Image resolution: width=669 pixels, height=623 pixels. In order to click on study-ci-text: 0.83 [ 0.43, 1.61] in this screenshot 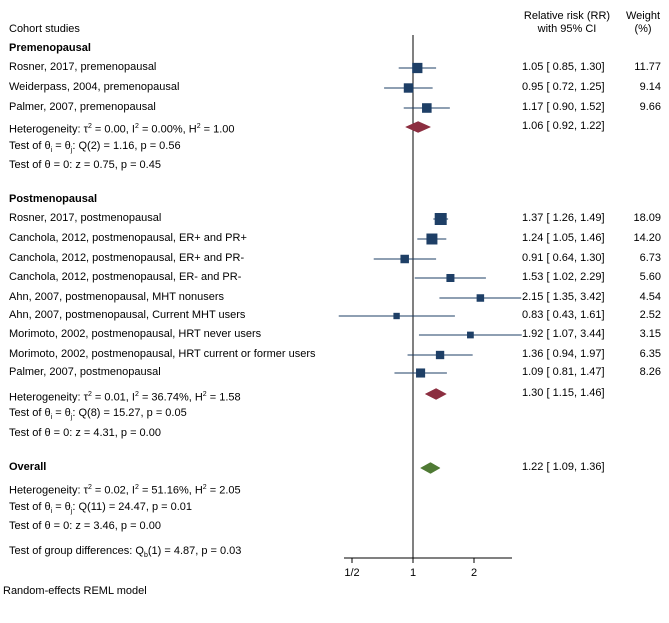, I will do `click(563, 315)`.